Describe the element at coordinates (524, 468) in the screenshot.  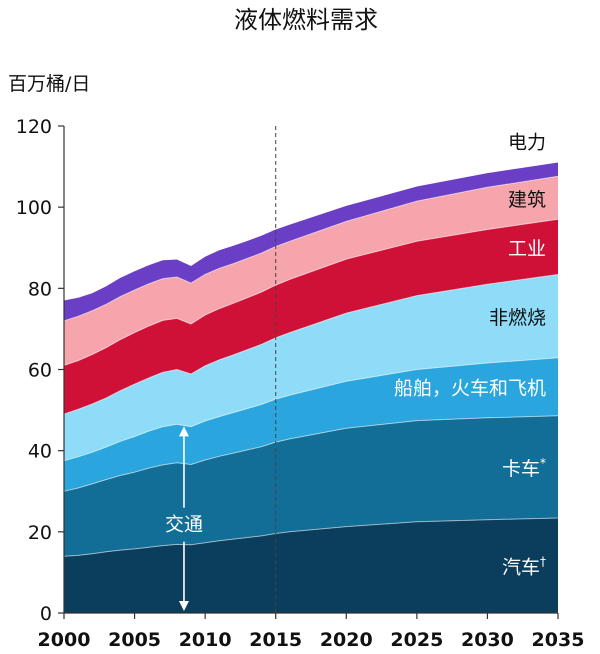
I see `series-label-卡车: 卡车*` at that location.